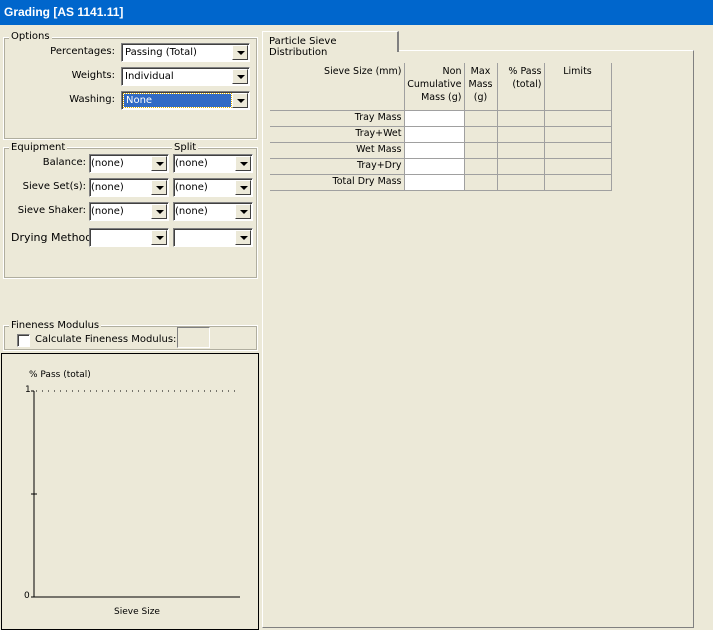  What do you see at coordinates (337, 118) in the screenshot?
I see `row-label: Tray Mass` at bounding box center [337, 118].